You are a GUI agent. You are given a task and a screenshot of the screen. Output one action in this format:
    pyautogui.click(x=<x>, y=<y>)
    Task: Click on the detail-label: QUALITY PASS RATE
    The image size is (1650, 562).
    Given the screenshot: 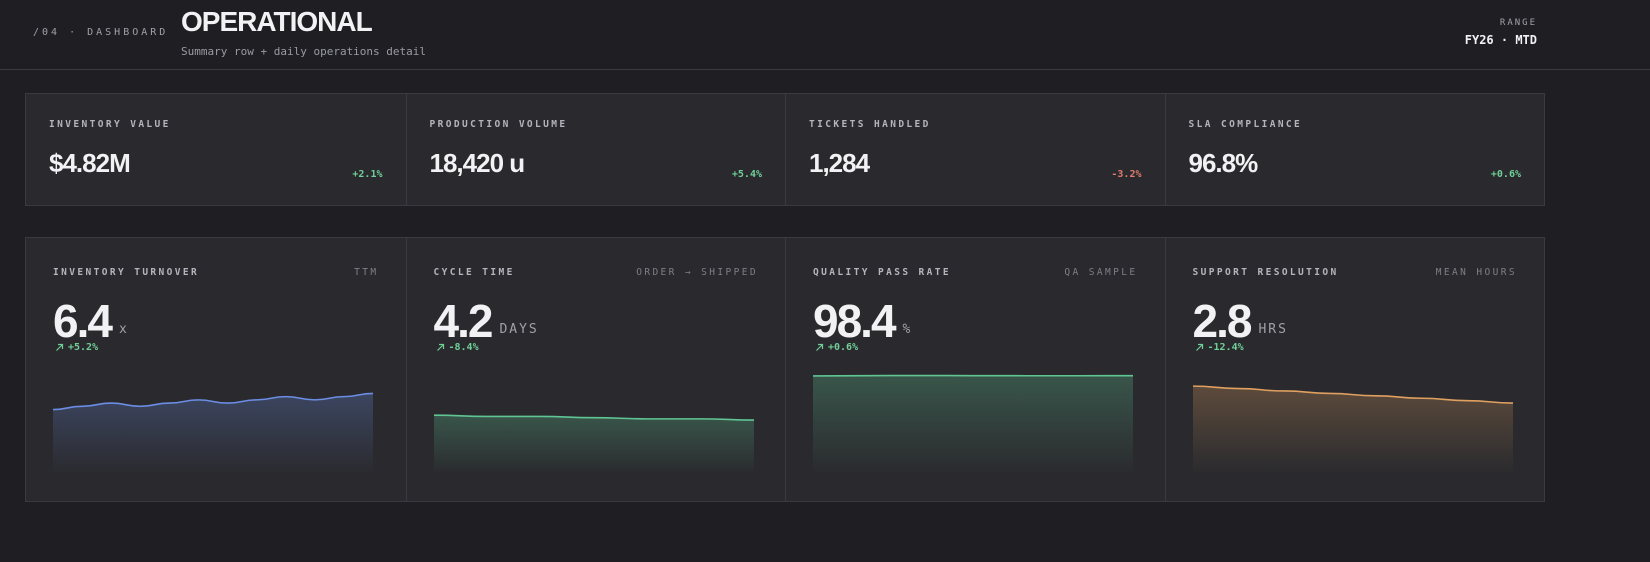 What is the action you would take?
    pyautogui.click(x=882, y=272)
    